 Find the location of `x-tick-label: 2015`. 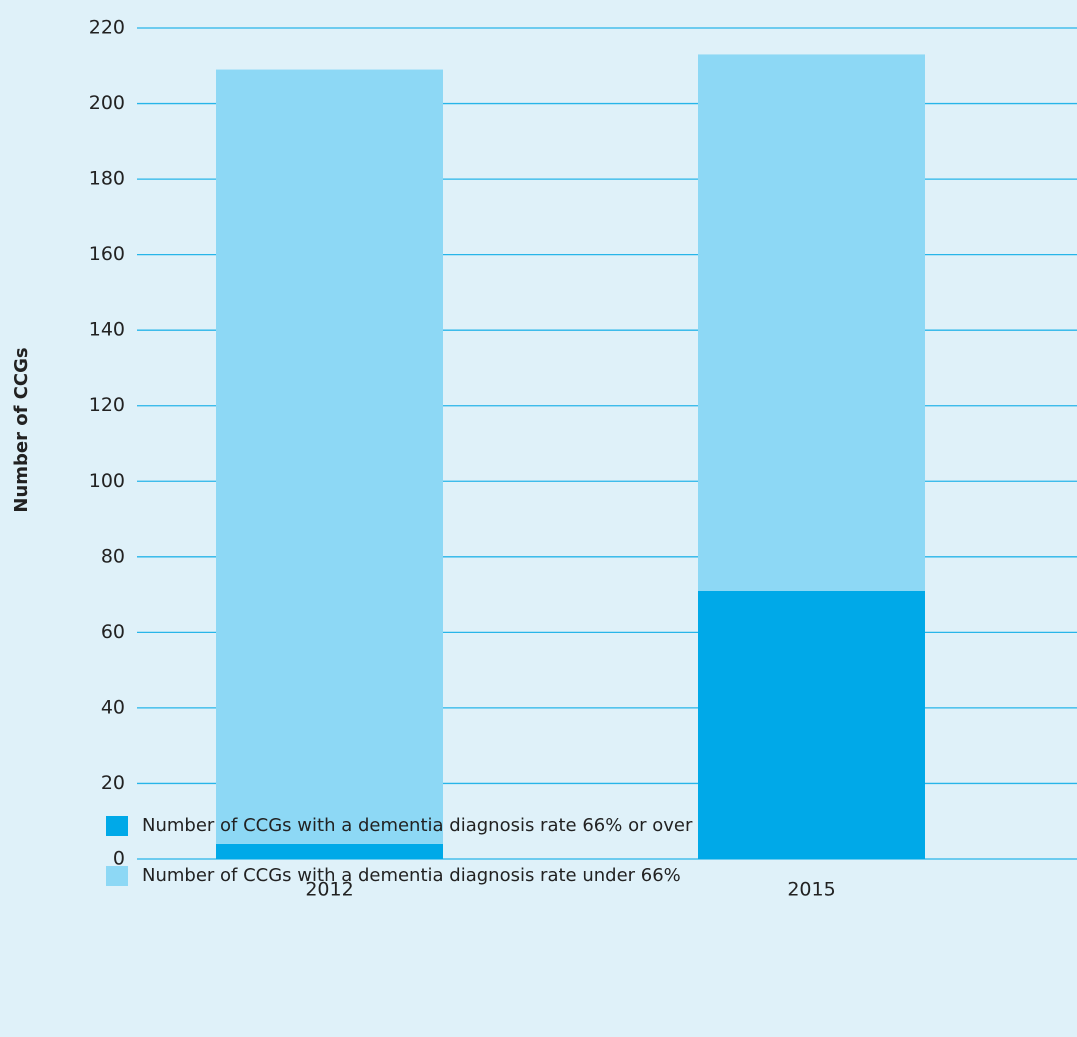

x-tick-label: 2015 is located at coordinates (811, 890).